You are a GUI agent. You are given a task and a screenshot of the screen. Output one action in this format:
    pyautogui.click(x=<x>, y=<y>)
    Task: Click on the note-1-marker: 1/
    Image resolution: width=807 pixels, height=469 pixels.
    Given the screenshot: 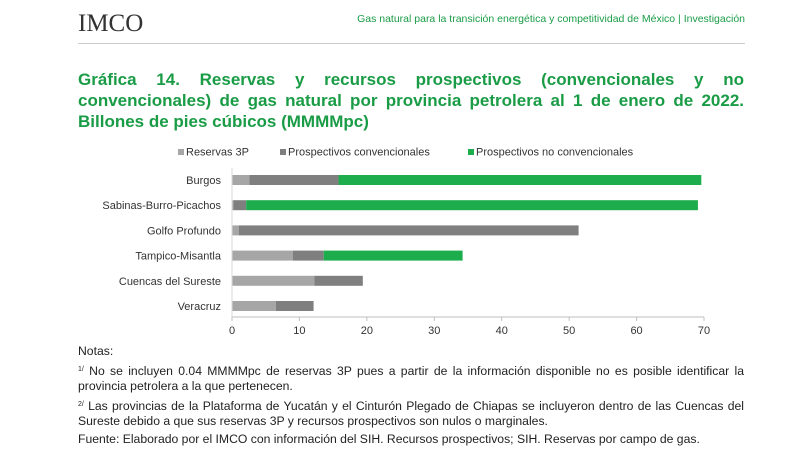 What is the action you would take?
    pyautogui.click(x=81, y=369)
    